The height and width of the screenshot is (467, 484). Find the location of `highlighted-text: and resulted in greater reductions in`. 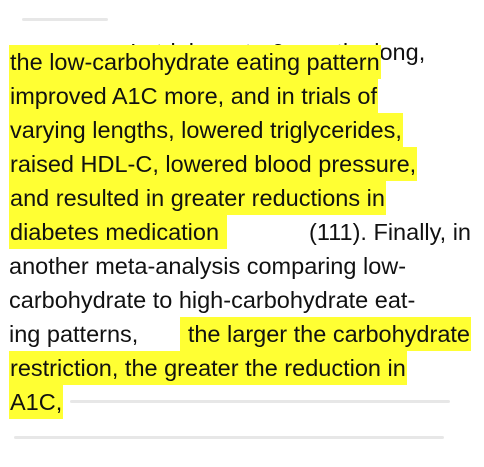

highlighted-text: and resulted in greater reductions in is located at coordinates (197, 198).